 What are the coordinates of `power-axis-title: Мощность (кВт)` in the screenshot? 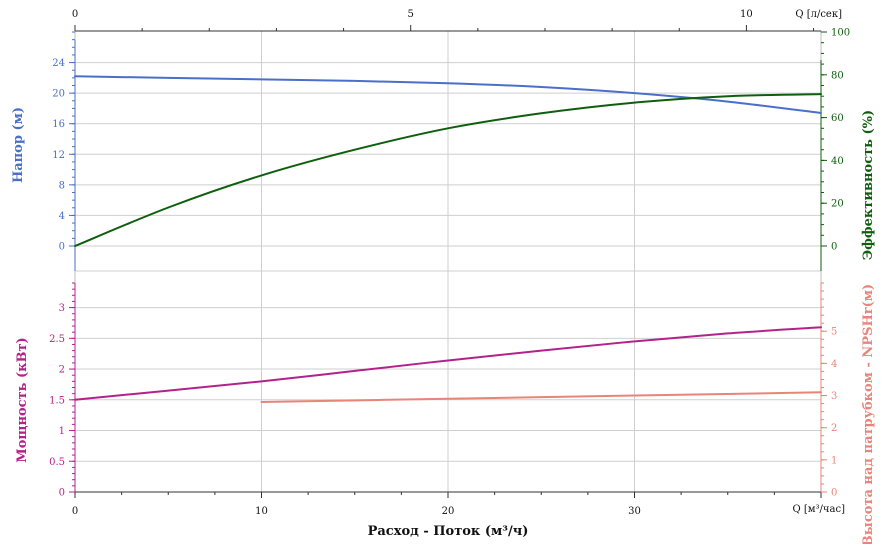 It's located at (22, 399).